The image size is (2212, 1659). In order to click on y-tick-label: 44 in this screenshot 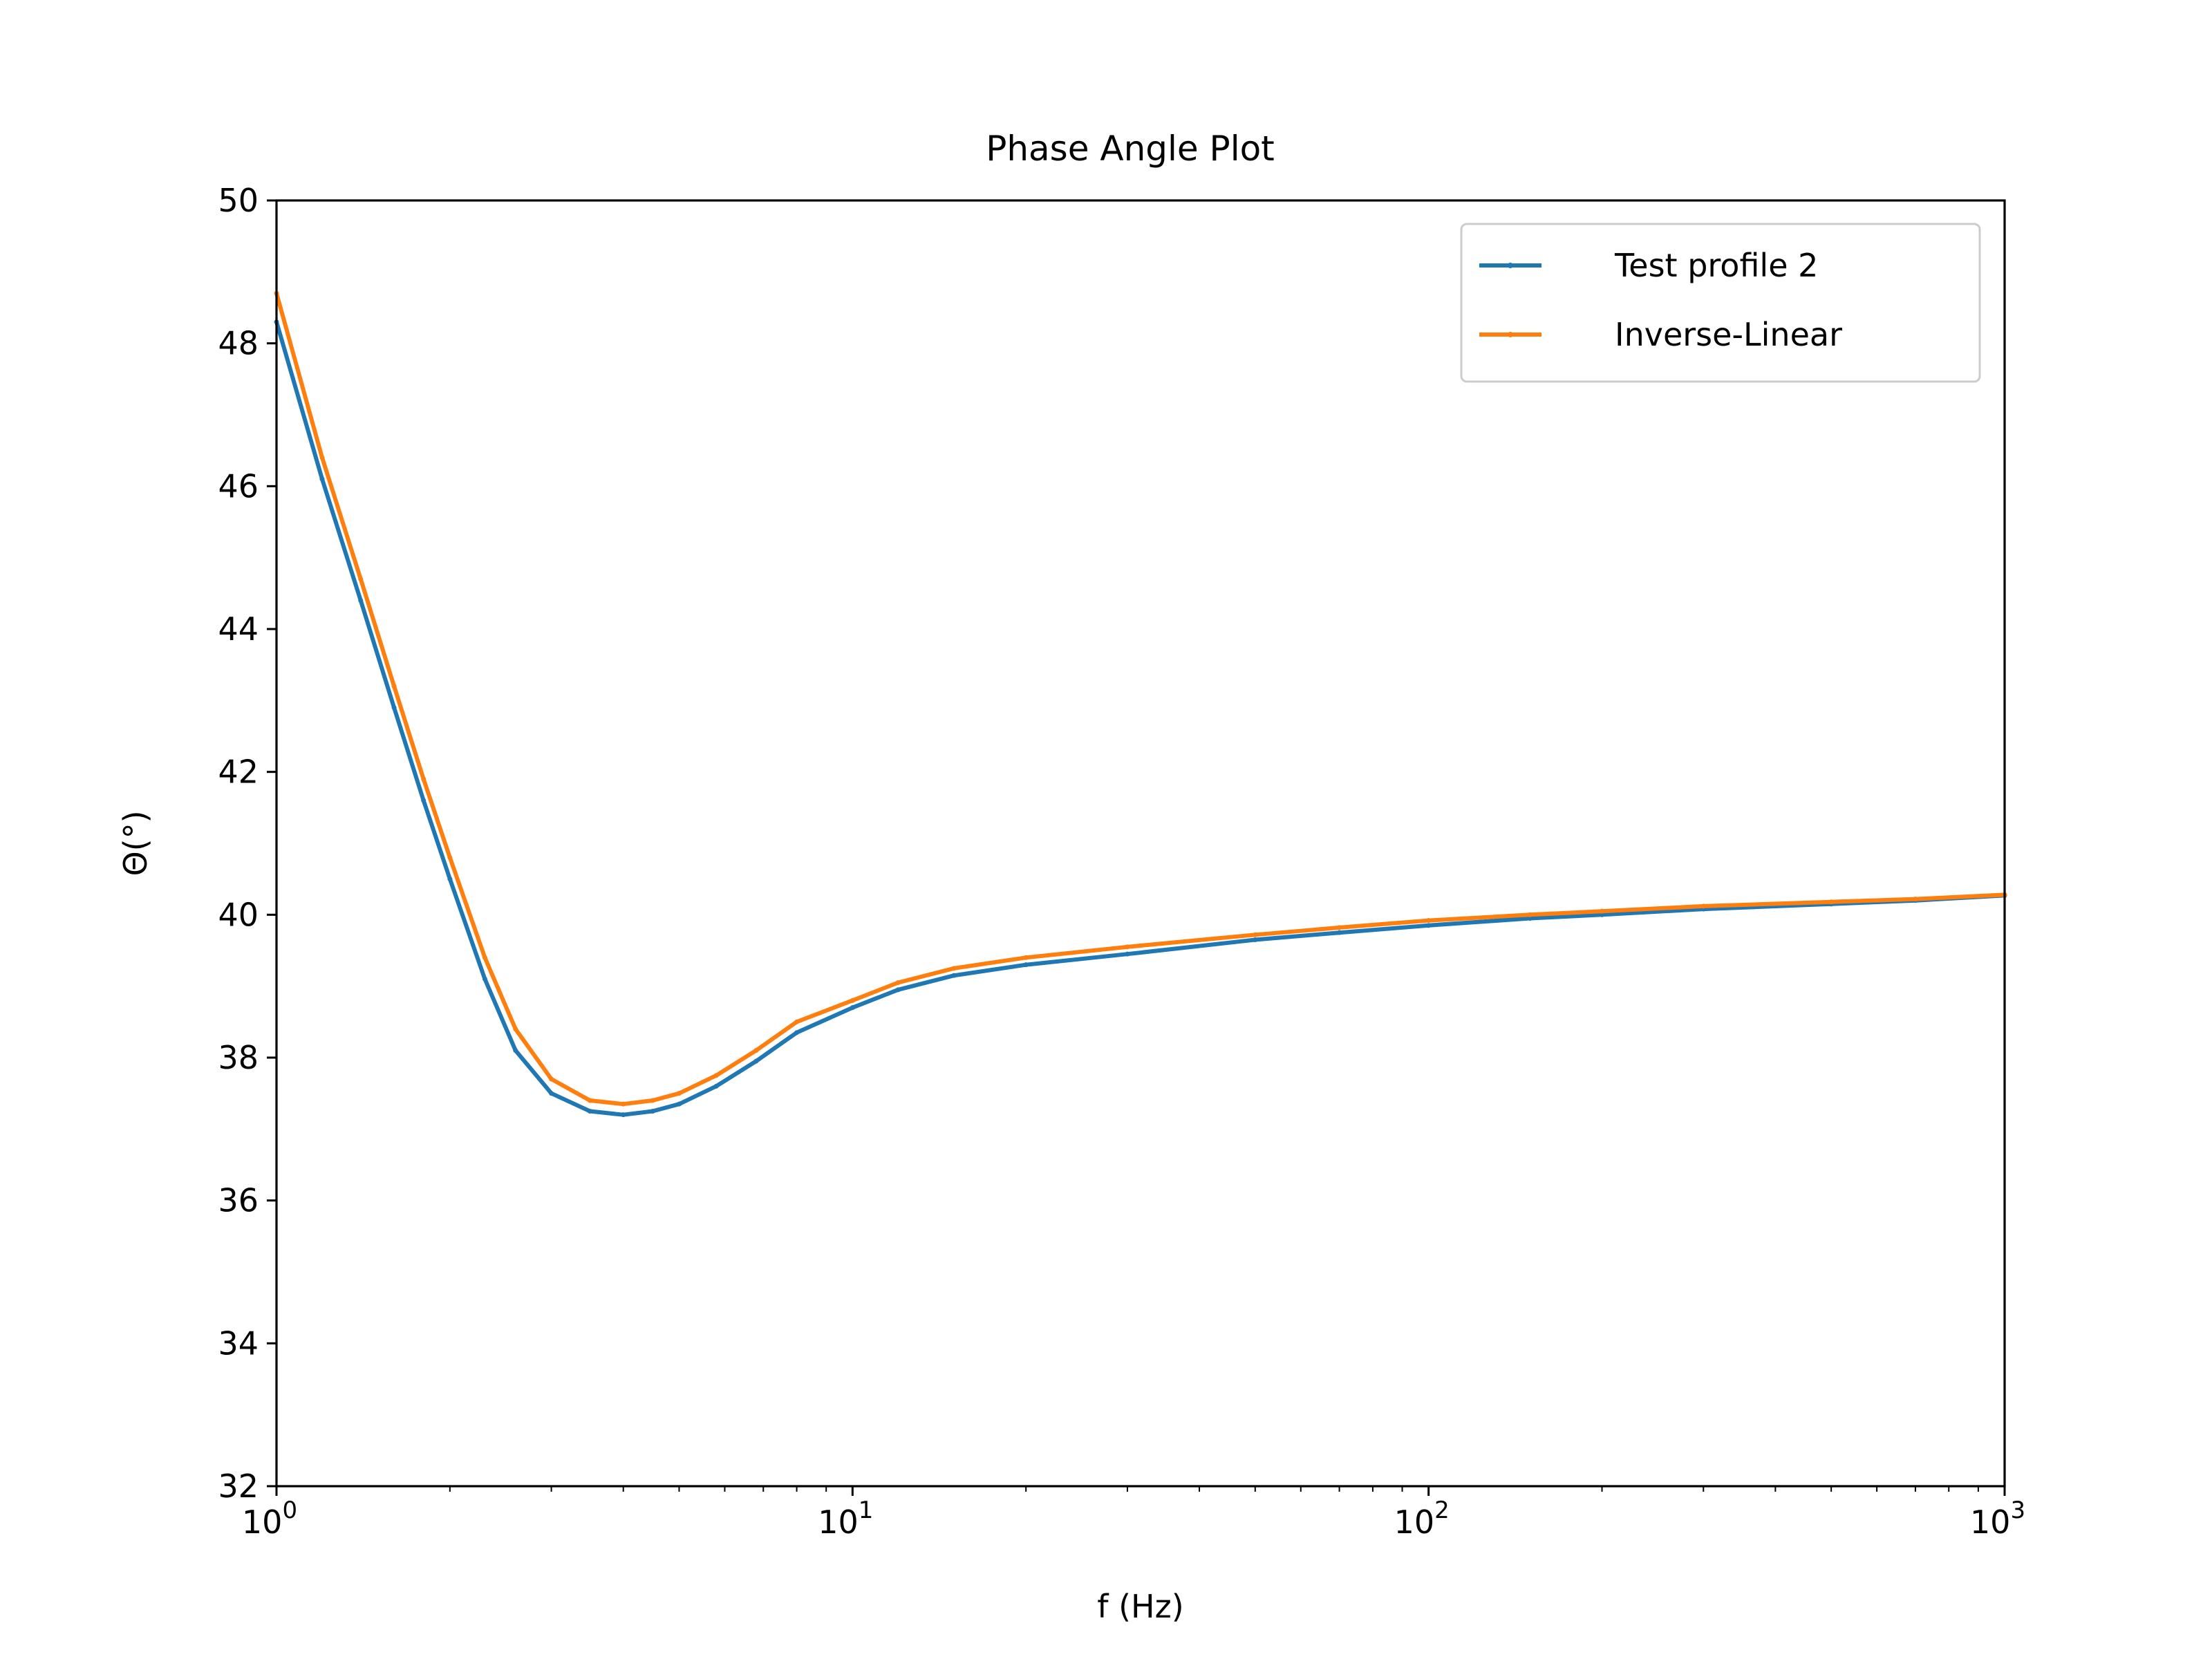, I will do `click(239, 629)`.